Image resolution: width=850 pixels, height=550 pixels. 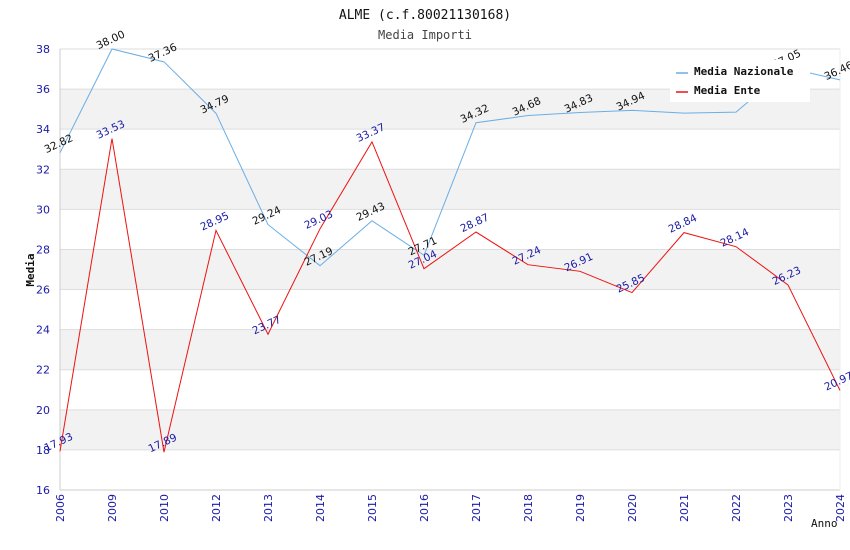 I want to click on x-tick-label: 2018, so click(x=528, y=508).